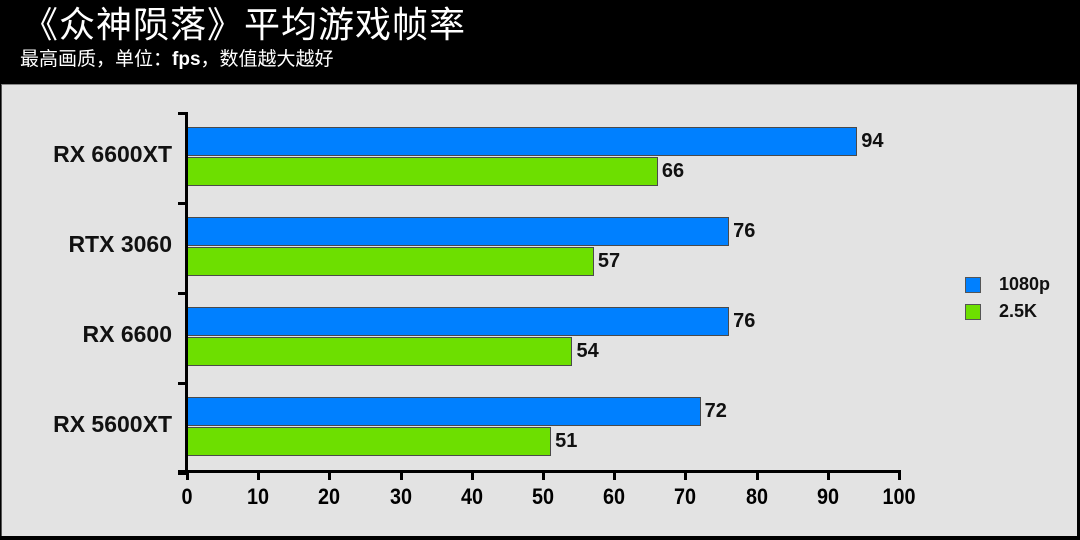 The image size is (1080, 540). Describe the element at coordinates (973, 284) in the screenshot. I see `legend-swatch-1080p` at that location.